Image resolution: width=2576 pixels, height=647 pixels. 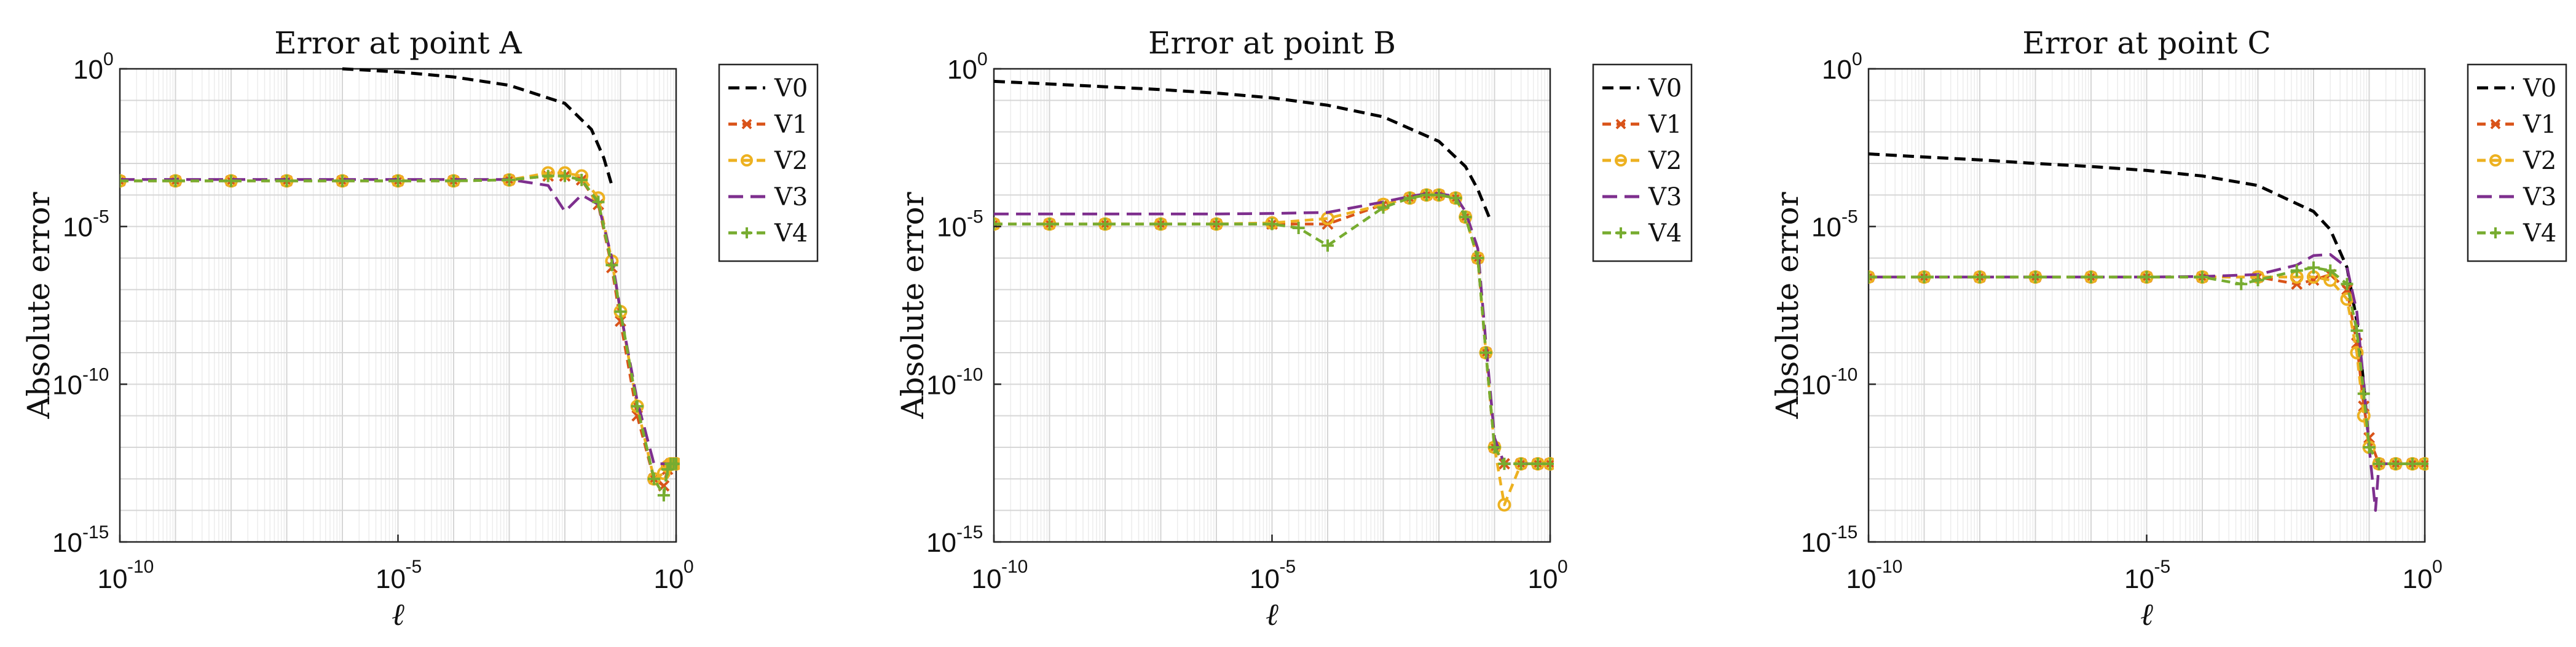 I want to click on x-axis-label: ℓ, so click(x=1272, y=614).